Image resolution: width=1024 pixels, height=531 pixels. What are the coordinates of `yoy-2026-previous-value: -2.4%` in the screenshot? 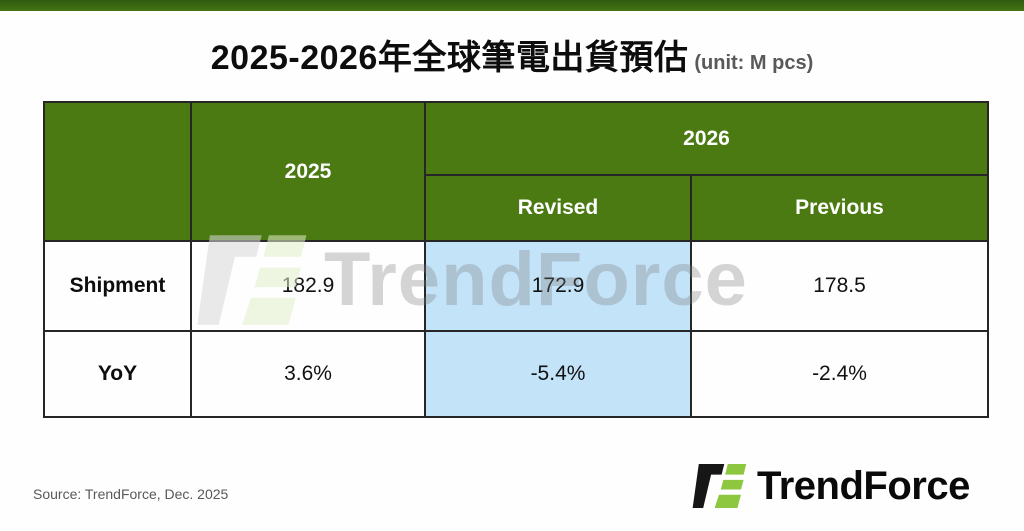 It's located at (839, 374).